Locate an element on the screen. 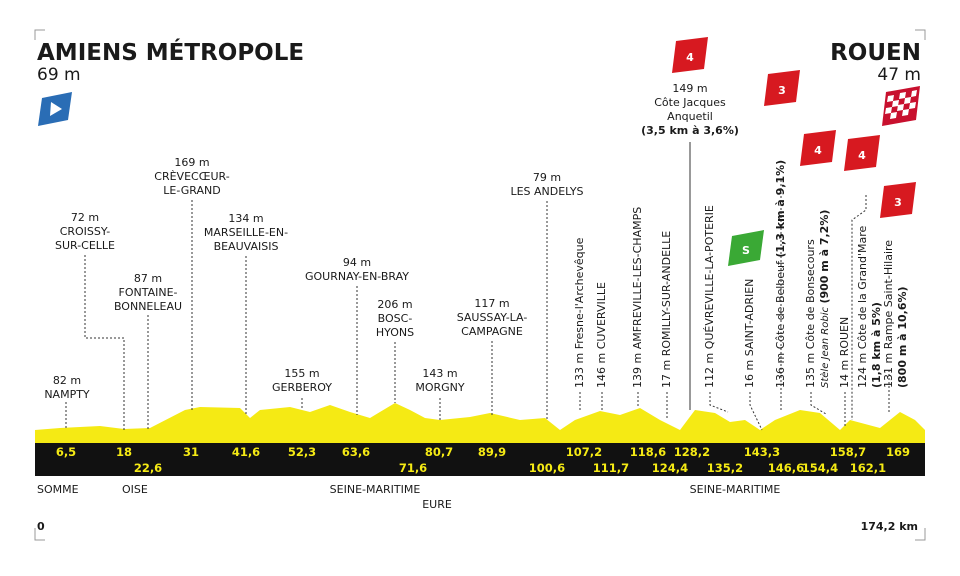 The width and height of the screenshot is (960, 576). point-label: MORGNY is located at coordinates (440, 387).